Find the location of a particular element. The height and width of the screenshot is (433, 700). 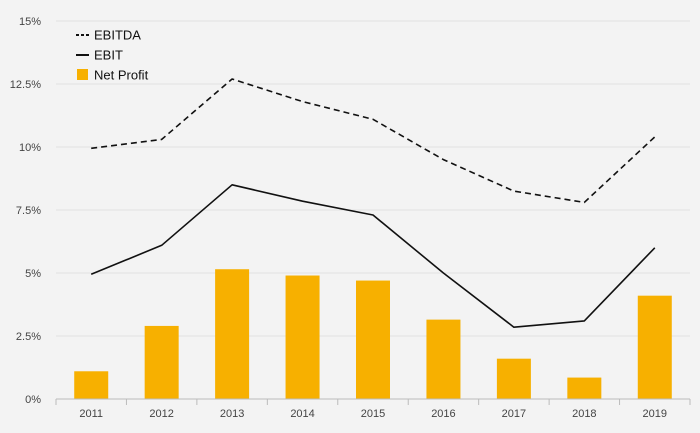

y-axis-tick-labels: 0% 2.5% 5% 7.5% 10% 12.5% 15% is located at coordinates (25, 211).